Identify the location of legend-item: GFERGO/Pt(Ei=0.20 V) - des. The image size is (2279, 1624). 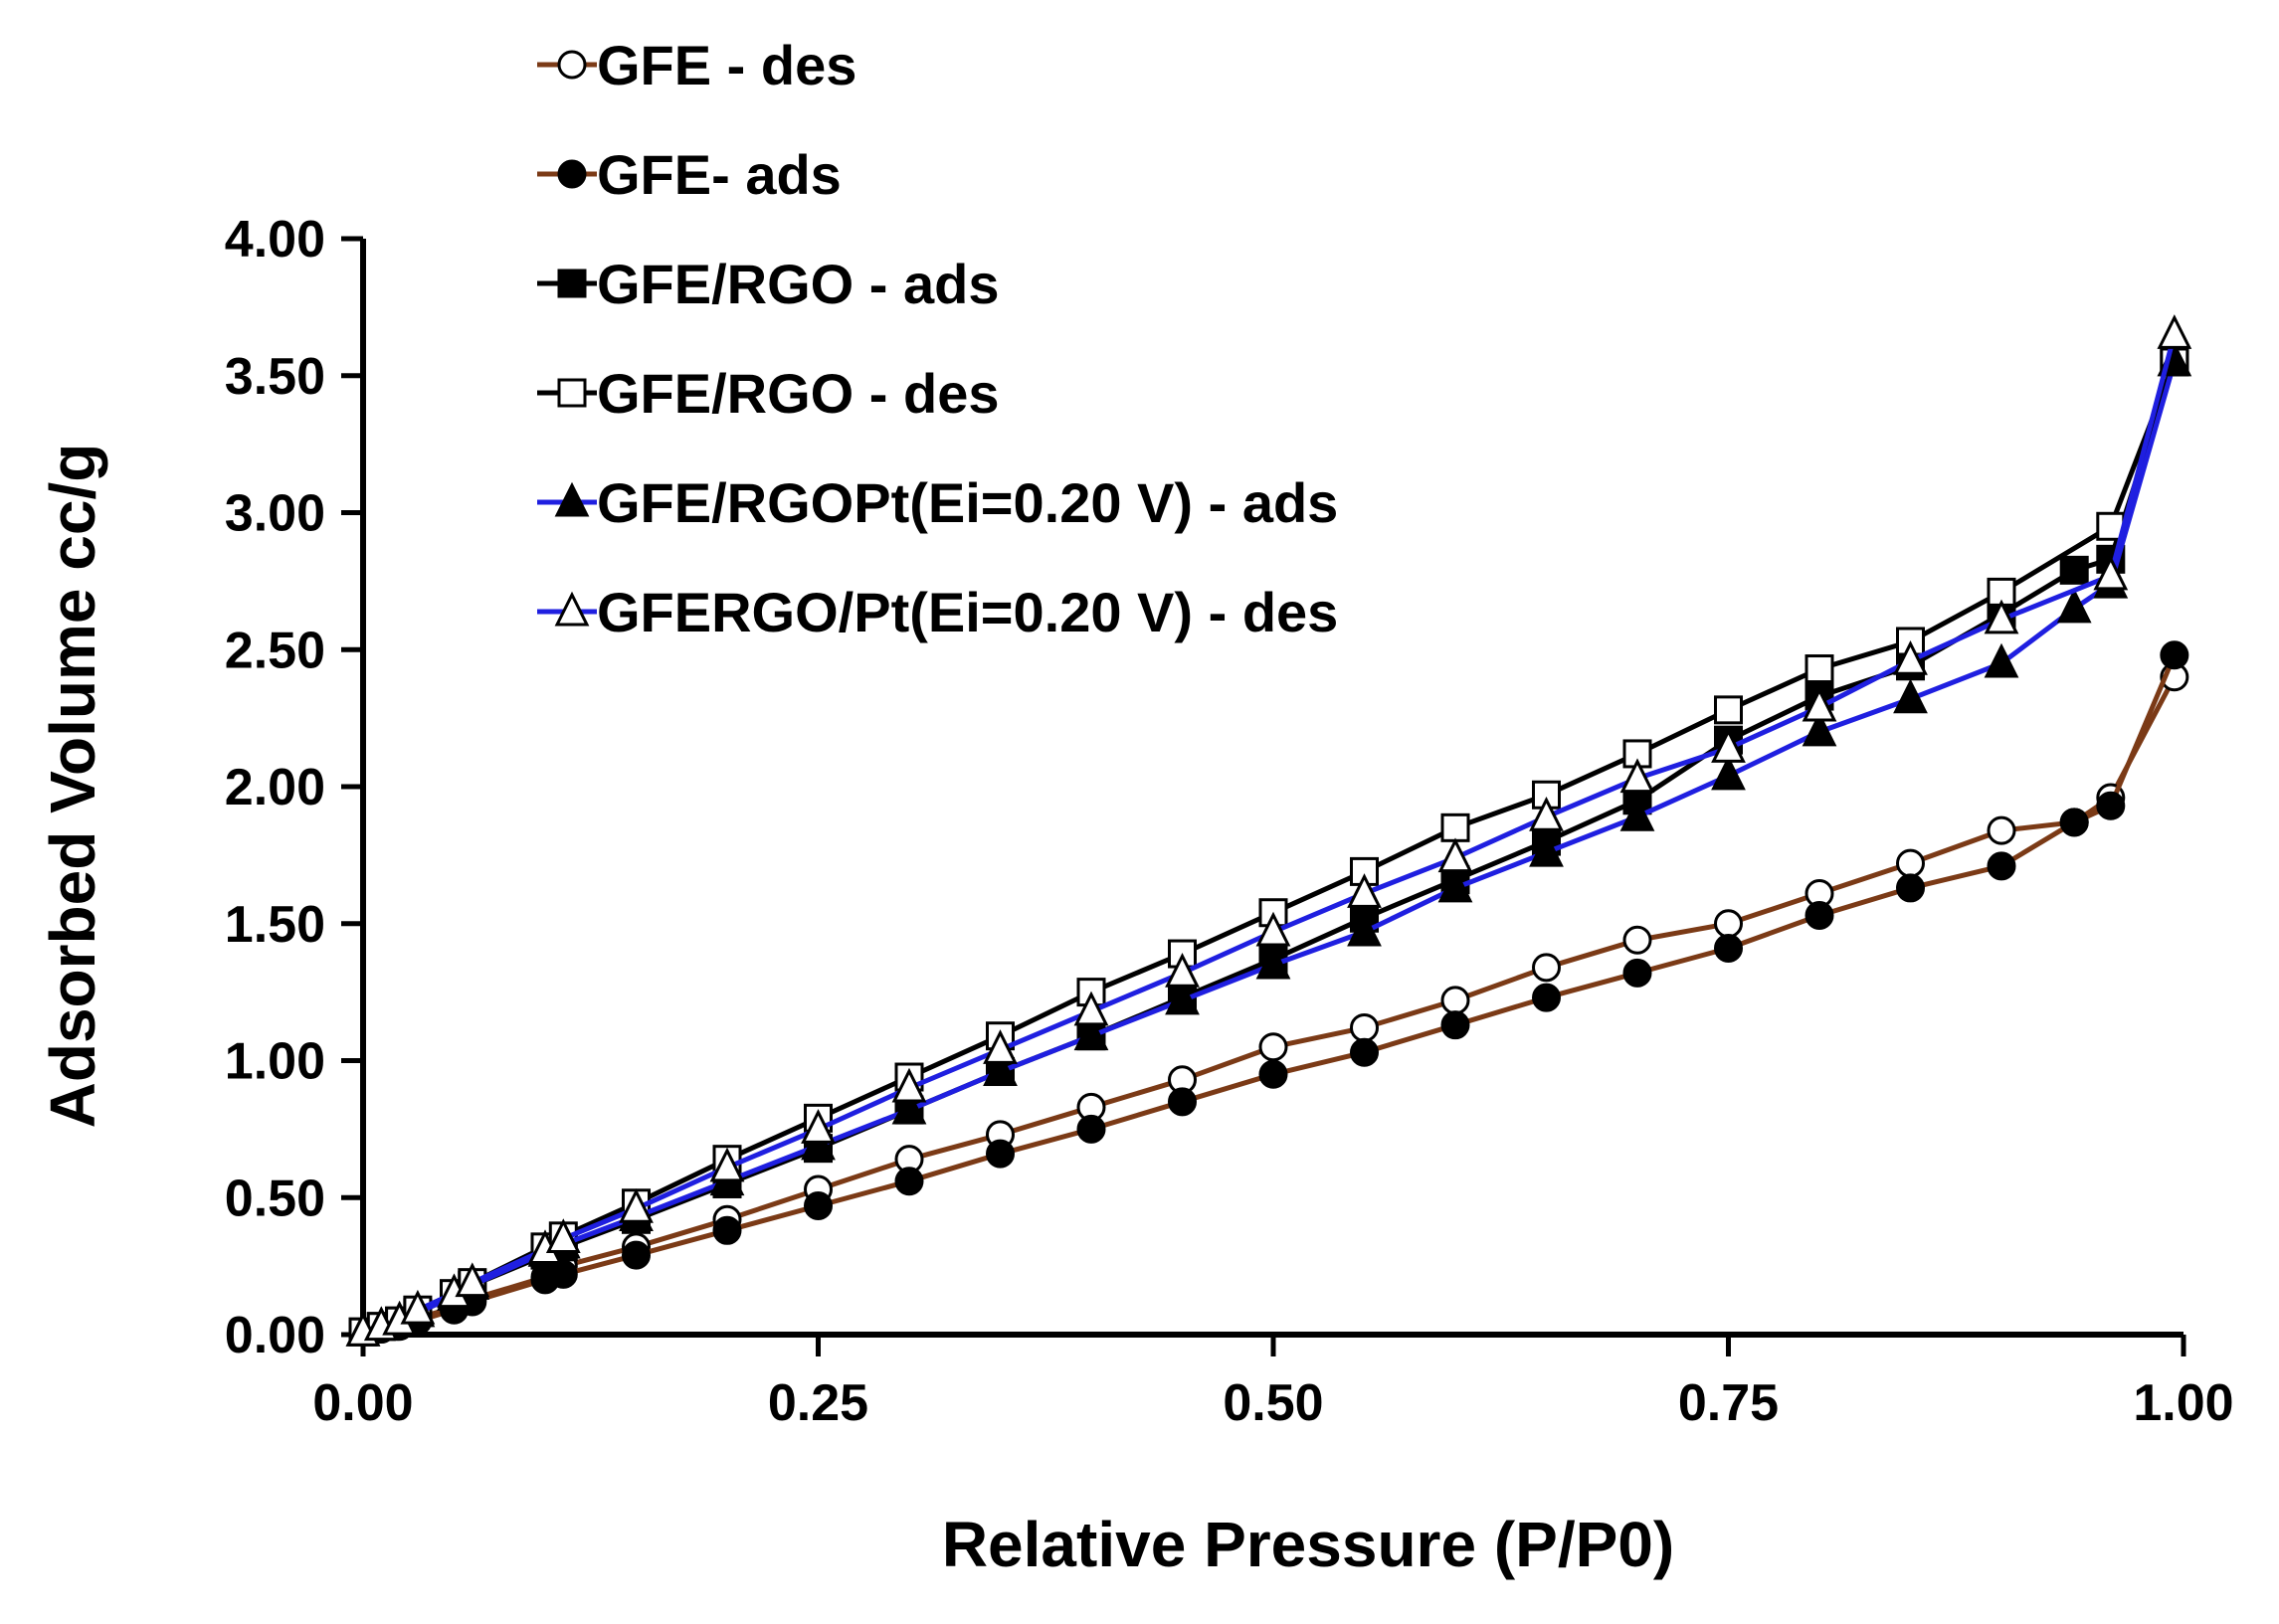
(937, 612).